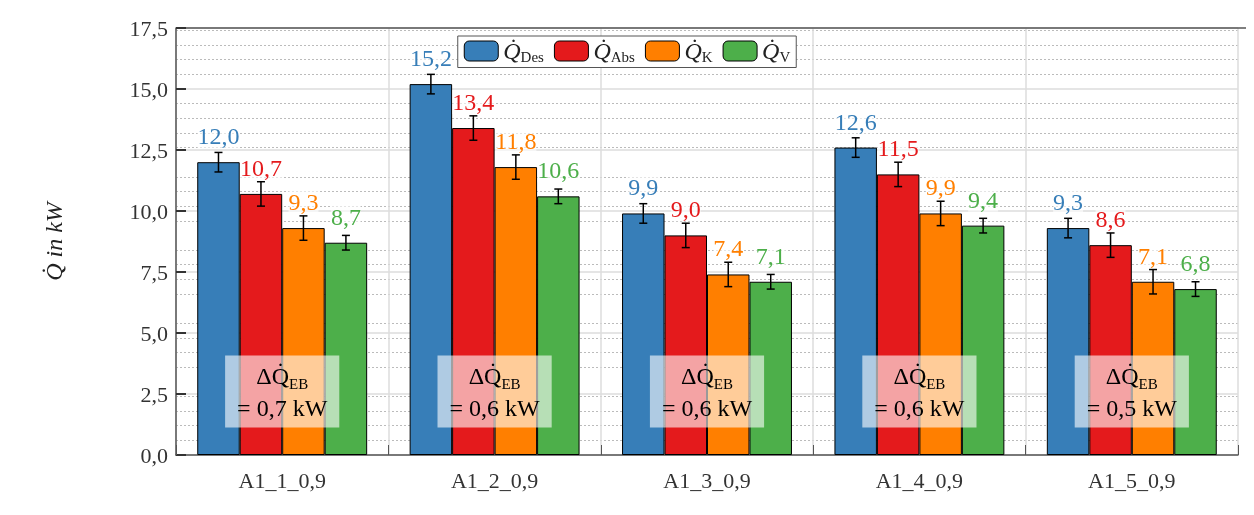  Describe the element at coordinates (148, 211) in the screenshot. I see `y-tick-label: 10,0` at that location.